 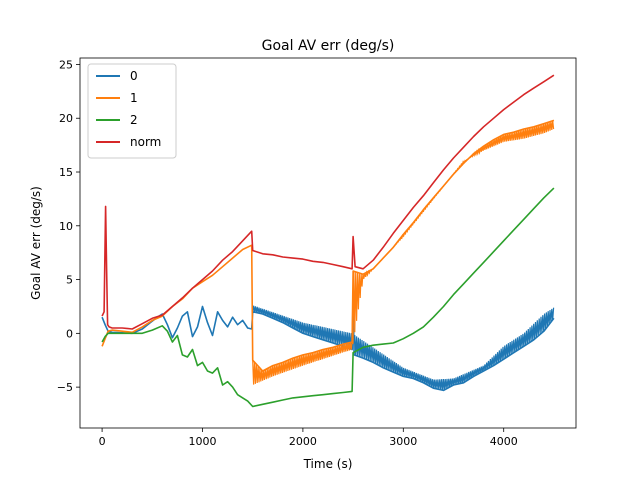 I want to click on legend-box, so click(x=132, y=111).